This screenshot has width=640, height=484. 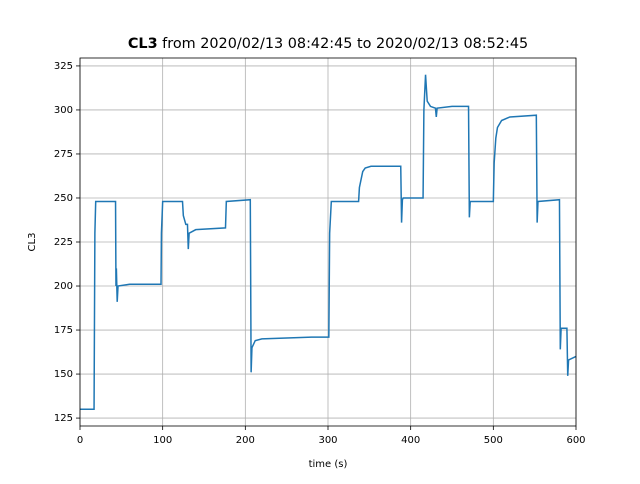 What do you see at coordinates (63, 198) in the screenshot?
I see `y-tick-label: 250` at bounding box center [63, 198].